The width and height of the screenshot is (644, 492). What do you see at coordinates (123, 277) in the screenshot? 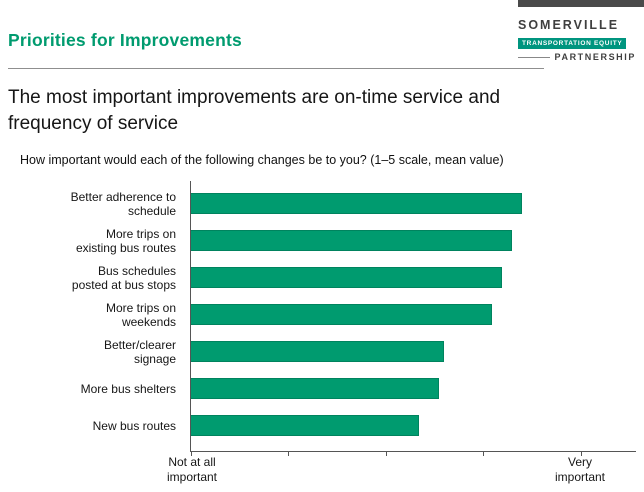
I see `category-label: Bus schedules posted at bus stops` at bounding box center [123, 277].